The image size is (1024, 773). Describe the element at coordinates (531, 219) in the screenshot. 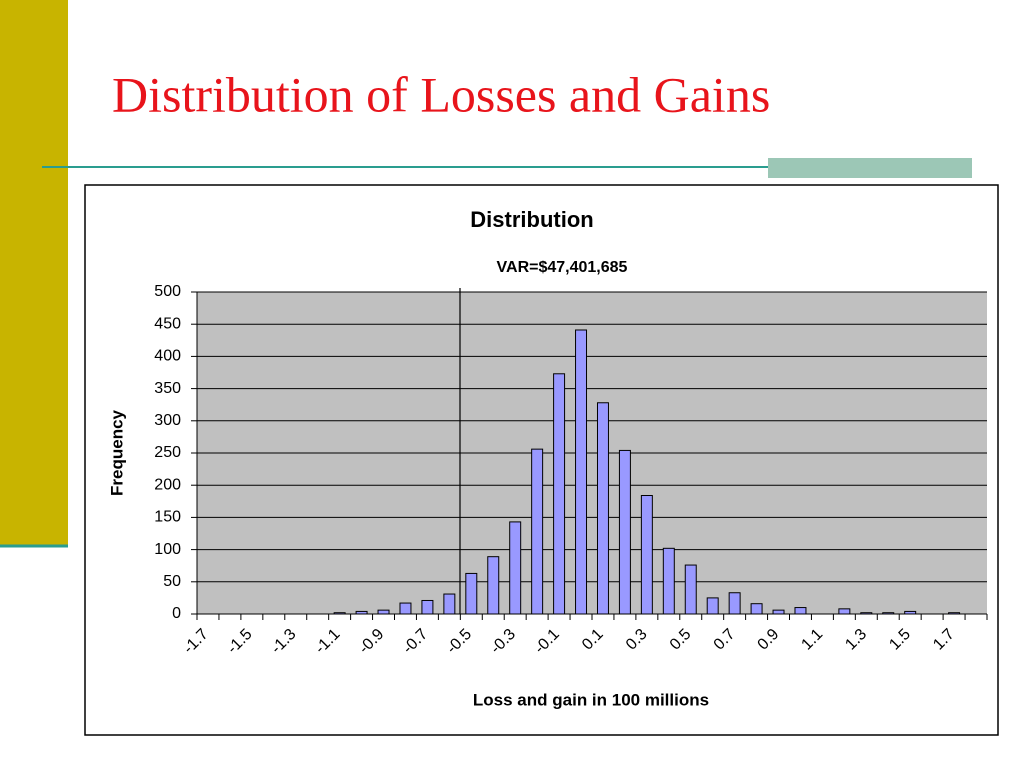

I see `chart-title: Distribution` at that location.